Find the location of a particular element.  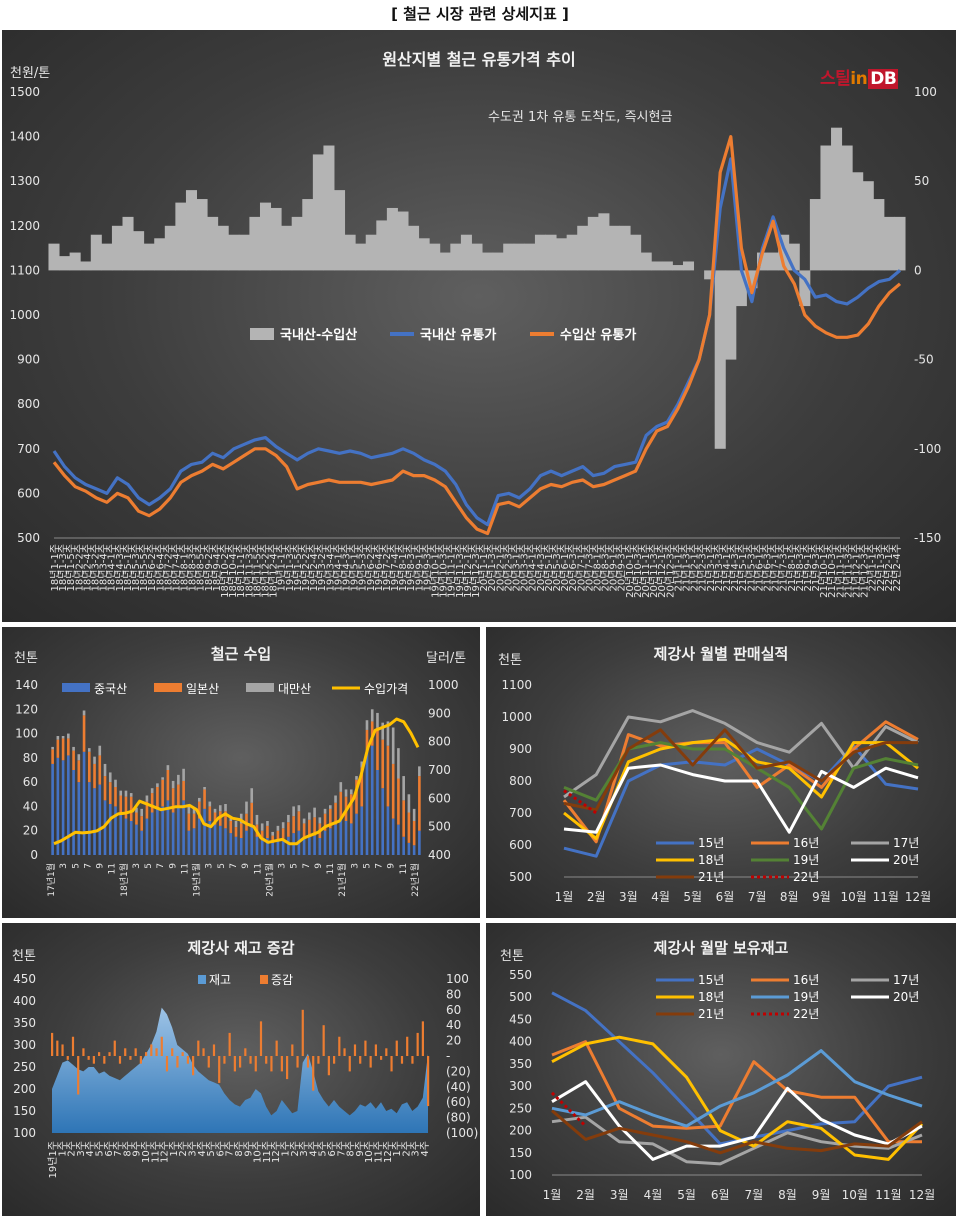

year-legend-label: 20년 is located at coordinates (906, 997).